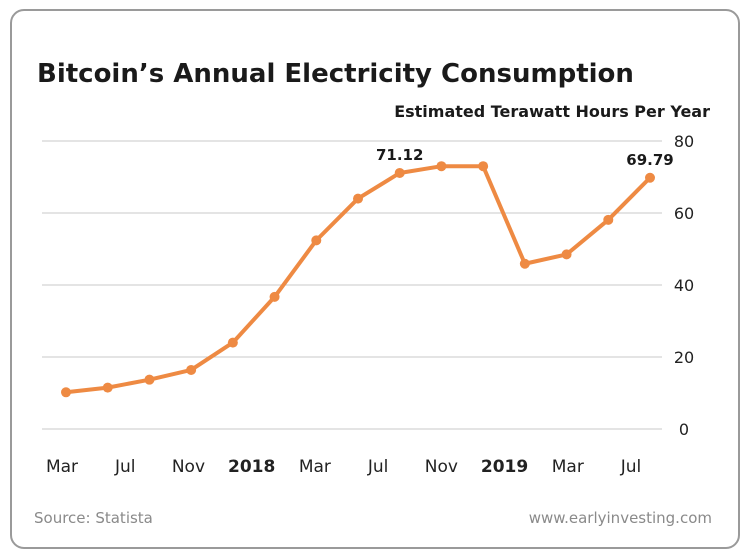 This screenshot has width=750, height=559. I want to click on y-tick-label: 40, so click(684, 285).